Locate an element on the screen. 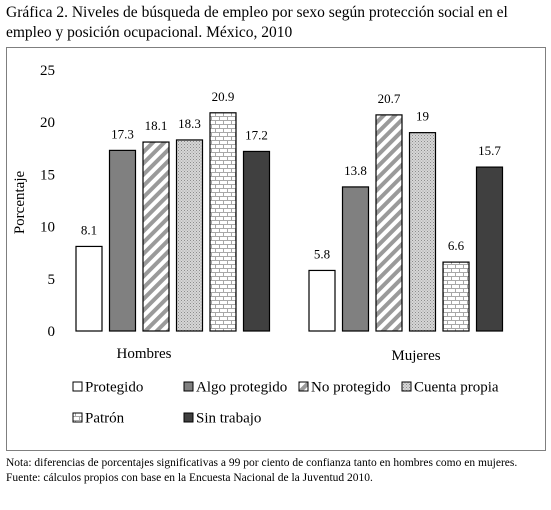 Image resolution: width=551 pixels, height=510 pixels. legend-label: Protegido is located at coordinates (114, 388).